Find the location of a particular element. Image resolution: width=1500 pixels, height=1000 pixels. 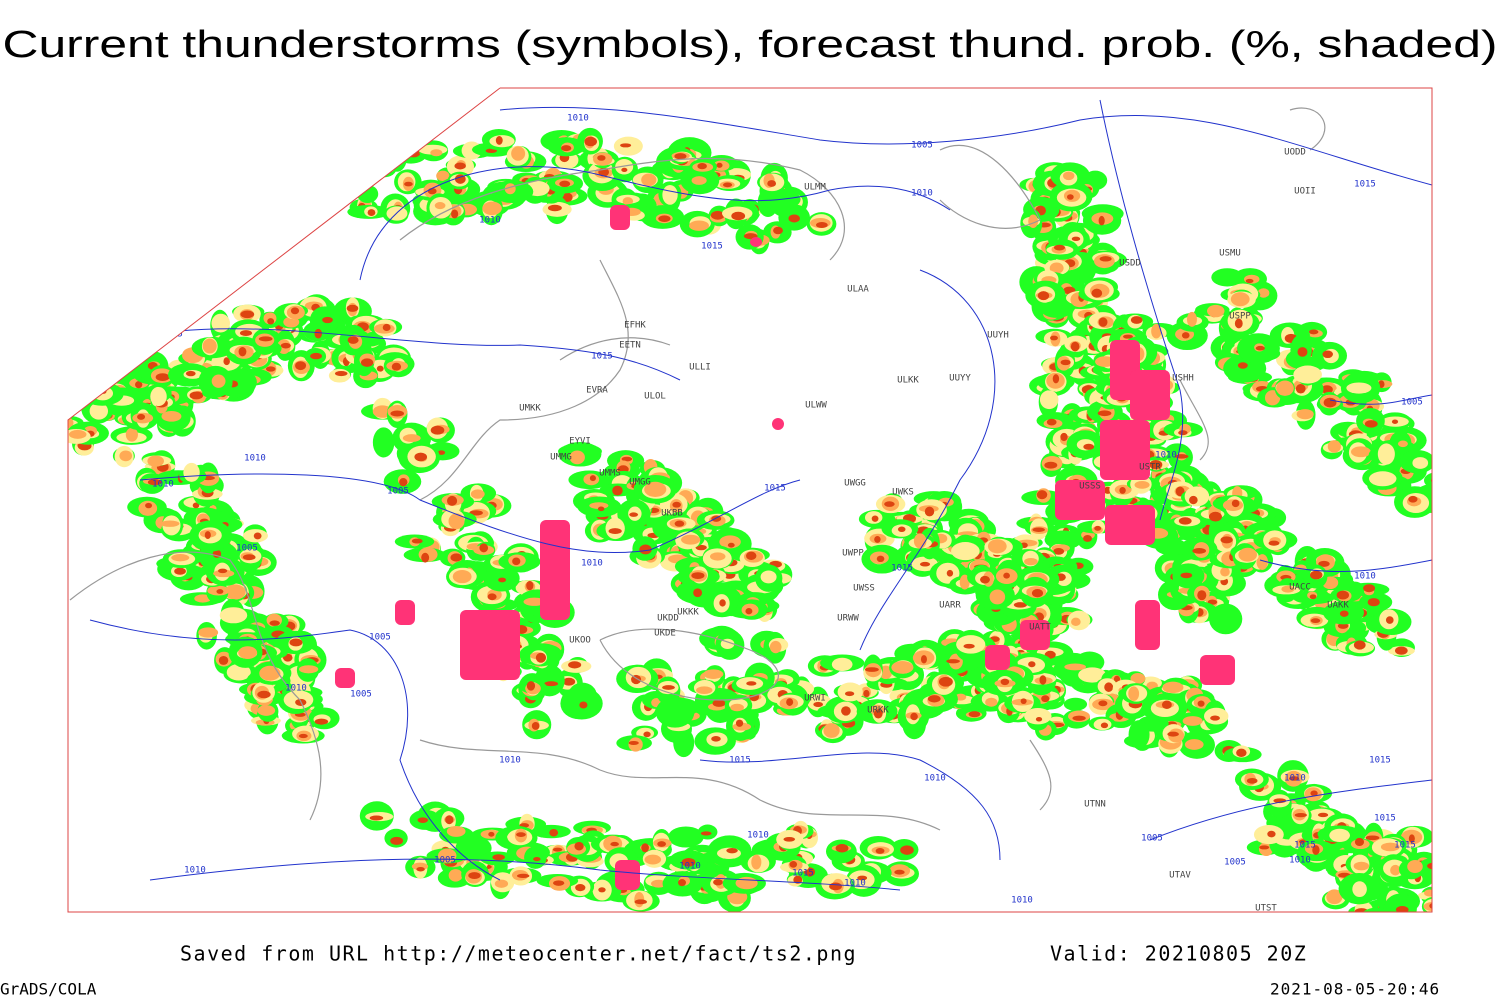

isobar-label: 1015 is located at coordinates (1380, 761).